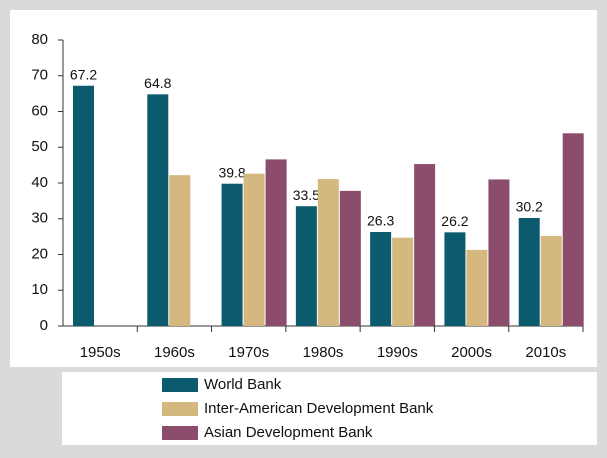 This screenshot has width=607, height=458. Describe the element at coordinates (39, 289) in the screenshot. I see `y-tick-label: 10` at that location.